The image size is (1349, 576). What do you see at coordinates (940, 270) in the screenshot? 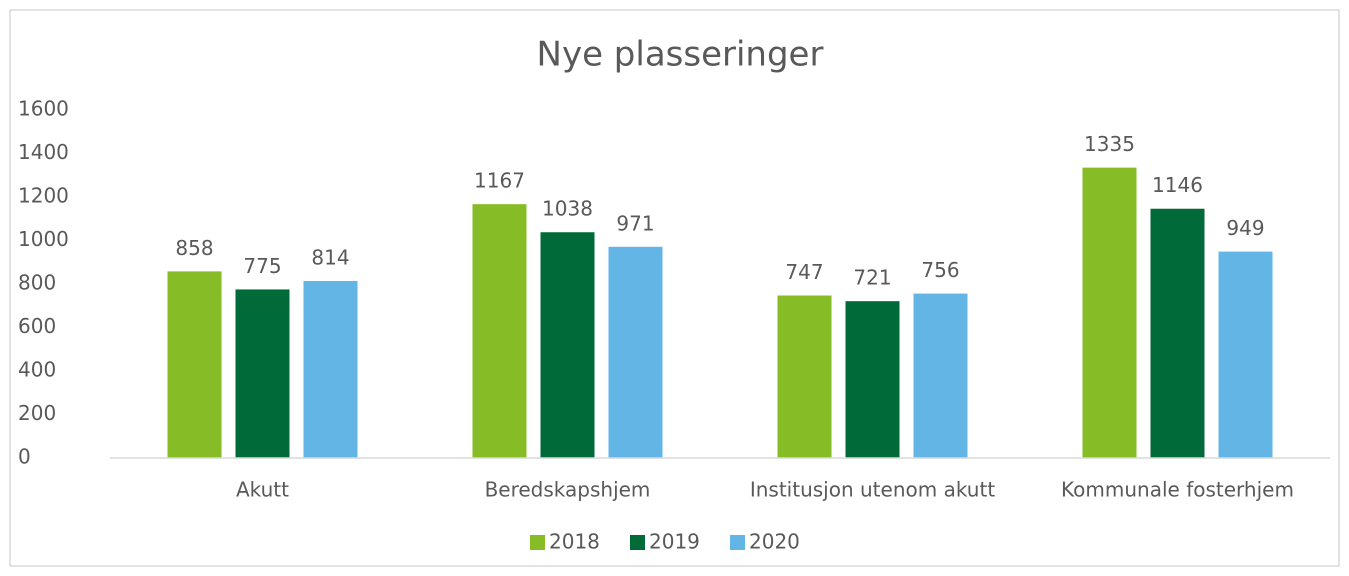
I see `data-label: 756` at bounding box center [940, 270].